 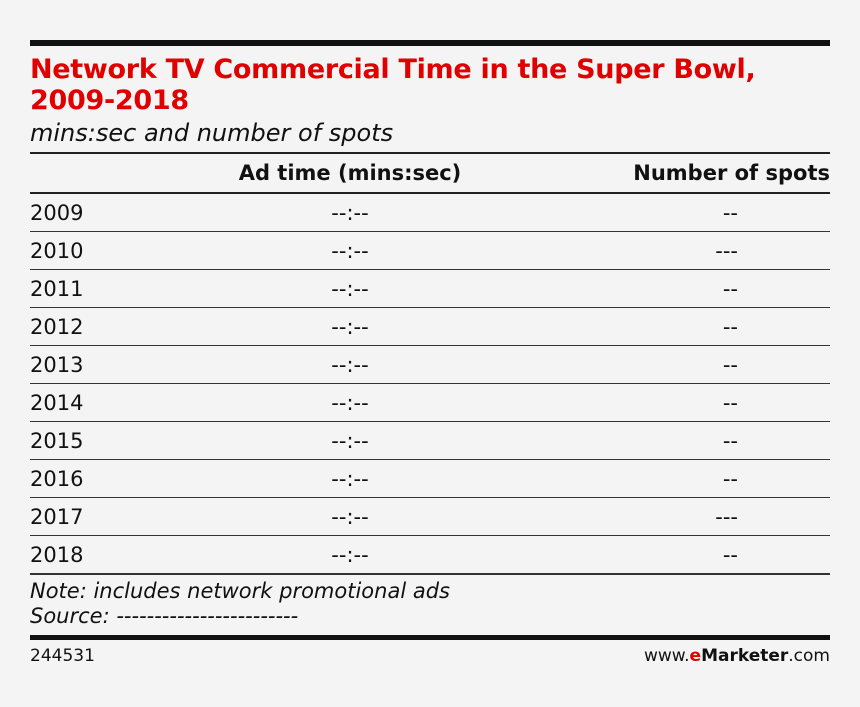 What do you see at coordinates (130, 174) in the screenshot?
I see `column-header-year` at bounding box center [130, 174].